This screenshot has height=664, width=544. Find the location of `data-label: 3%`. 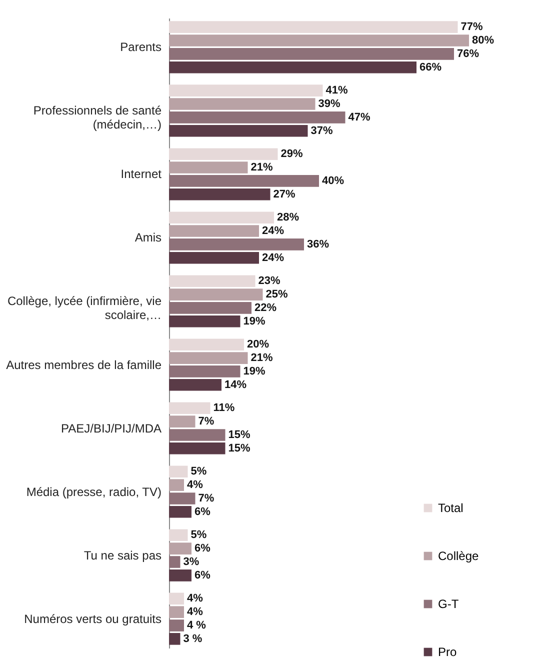

data-label: 3% is located at coordinates (191, 562).